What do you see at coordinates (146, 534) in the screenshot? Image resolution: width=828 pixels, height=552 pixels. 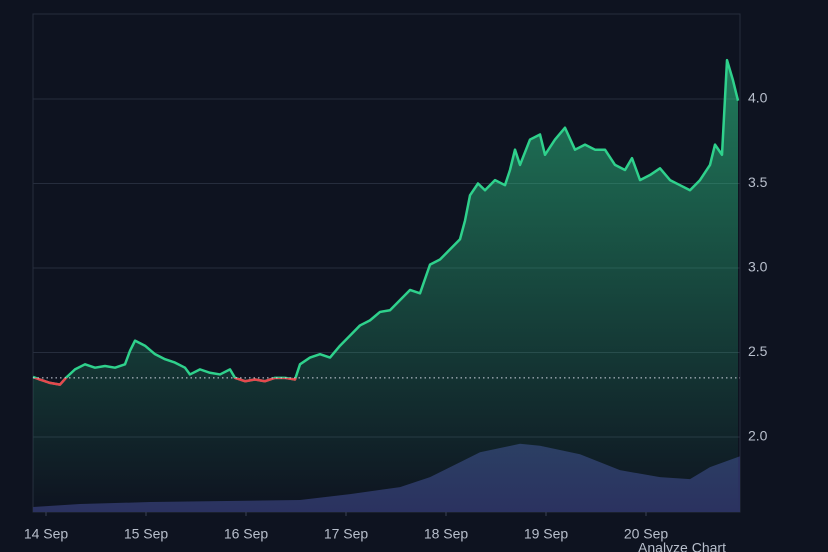 I see `x-tick-label: 15 Sep` at bounding box center [146, 534].